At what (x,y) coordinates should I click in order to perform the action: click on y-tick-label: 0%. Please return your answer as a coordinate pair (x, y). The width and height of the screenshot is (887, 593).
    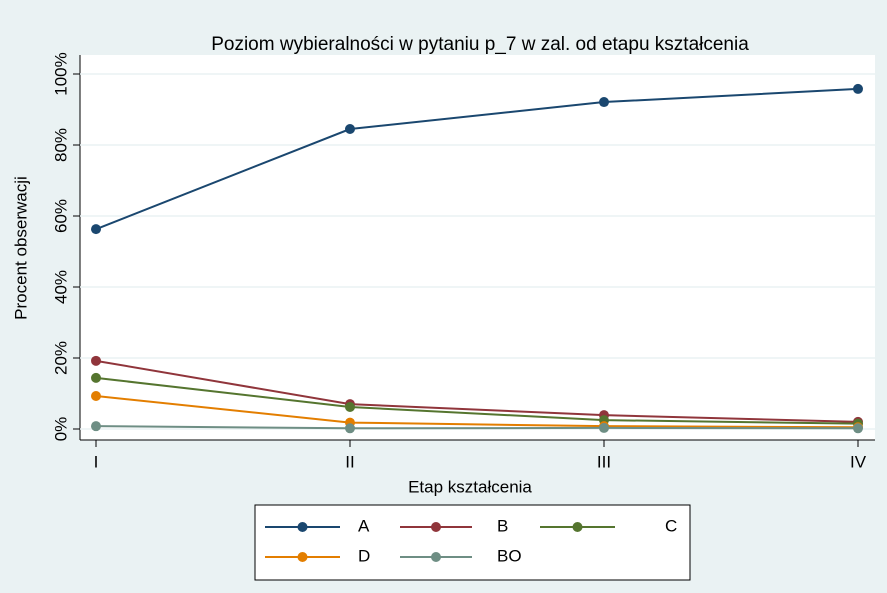
    Looking at the image, I should click on (60, 429).